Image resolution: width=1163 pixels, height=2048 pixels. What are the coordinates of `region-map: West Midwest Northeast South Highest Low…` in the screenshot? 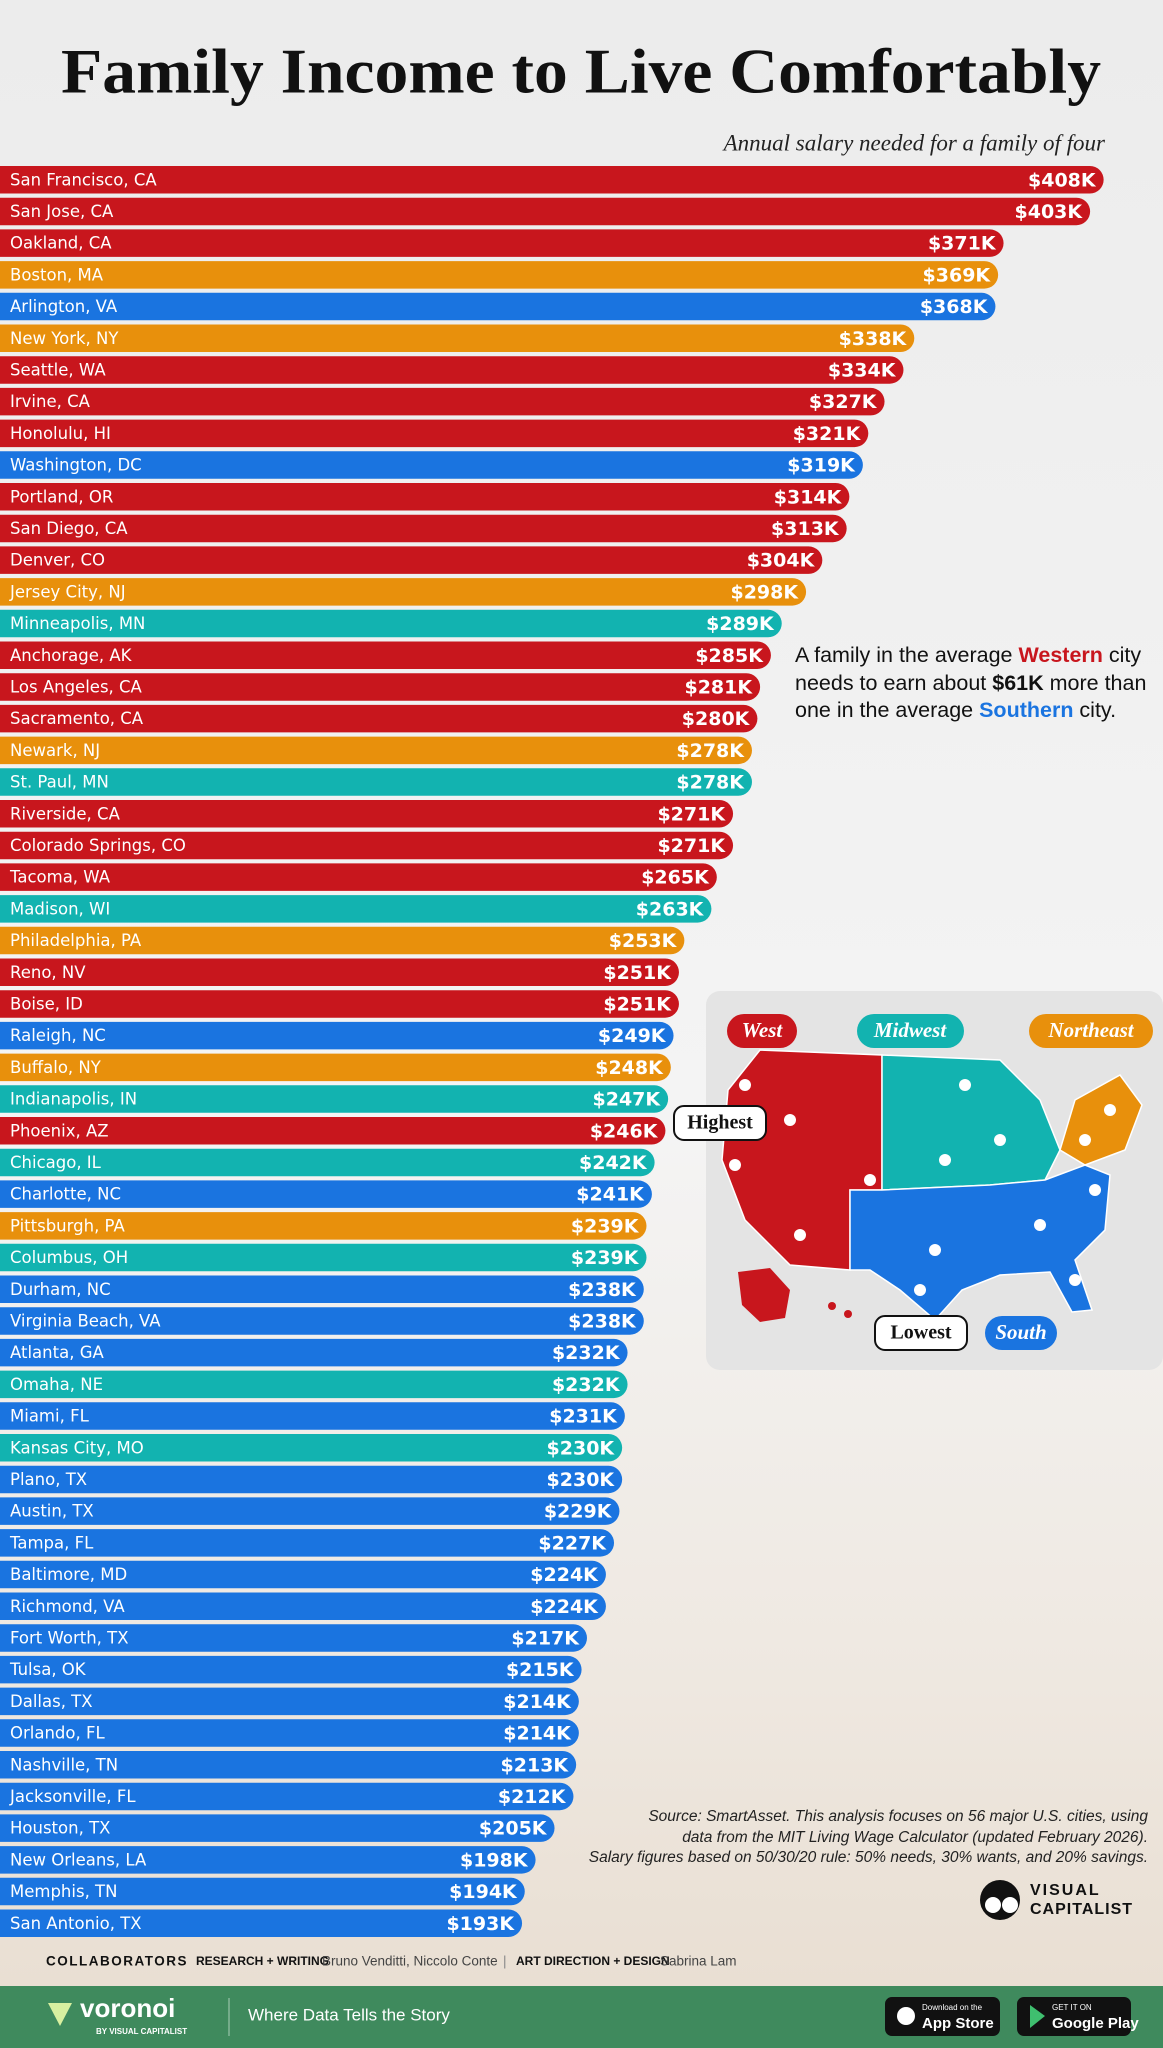 It's located at (918, 1180).